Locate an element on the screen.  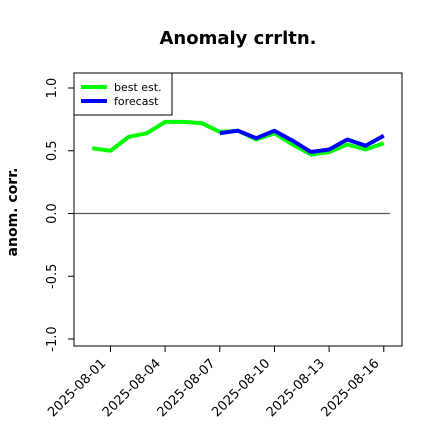
legend: best est.forecast is located at coordinates (123, 94).